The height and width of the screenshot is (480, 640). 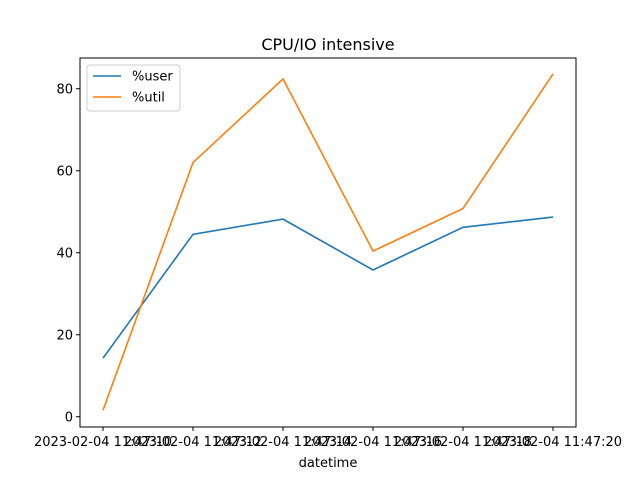 What do you see at coordinates (64, 335) in the screenshot?
I see `y-tick-label: 20` at bounding box center [64, 335].